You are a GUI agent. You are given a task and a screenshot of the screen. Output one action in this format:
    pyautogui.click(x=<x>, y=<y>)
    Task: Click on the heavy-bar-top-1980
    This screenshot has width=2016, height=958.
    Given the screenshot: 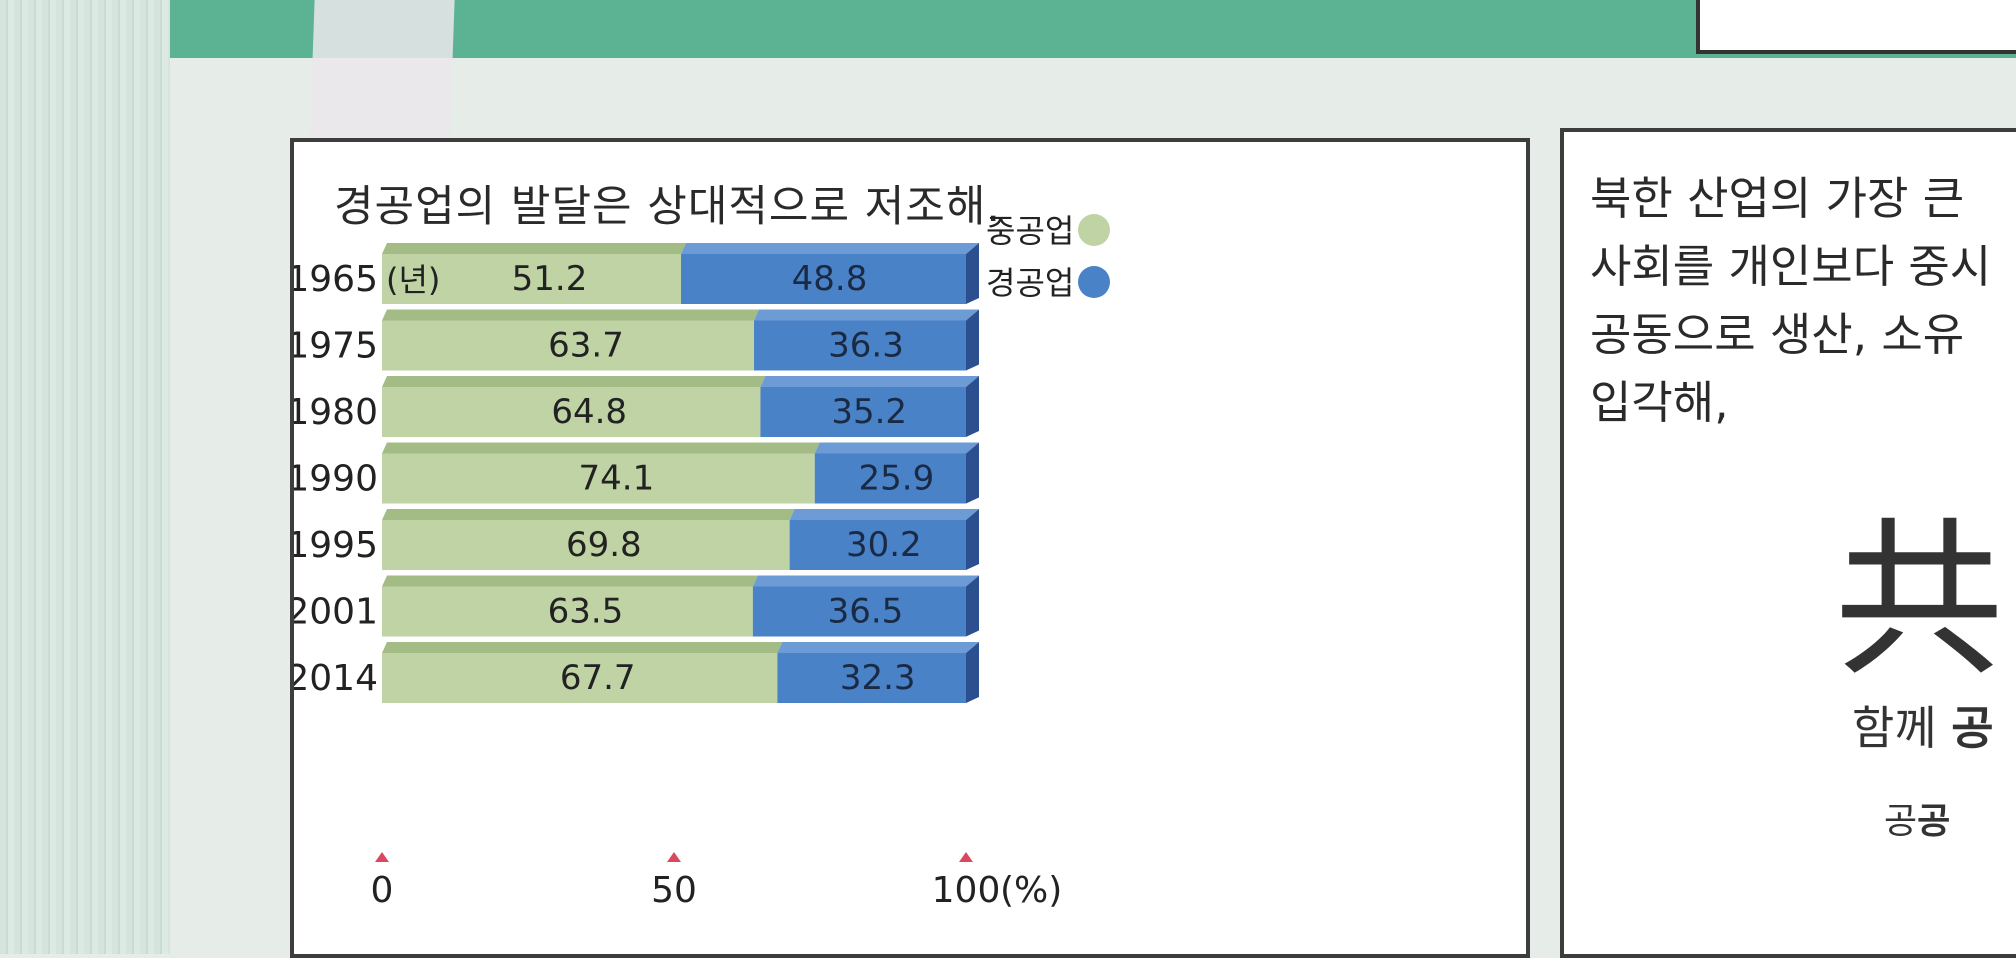 What is the action you would take?
    pyautogui.click(x=574, y=381)
    